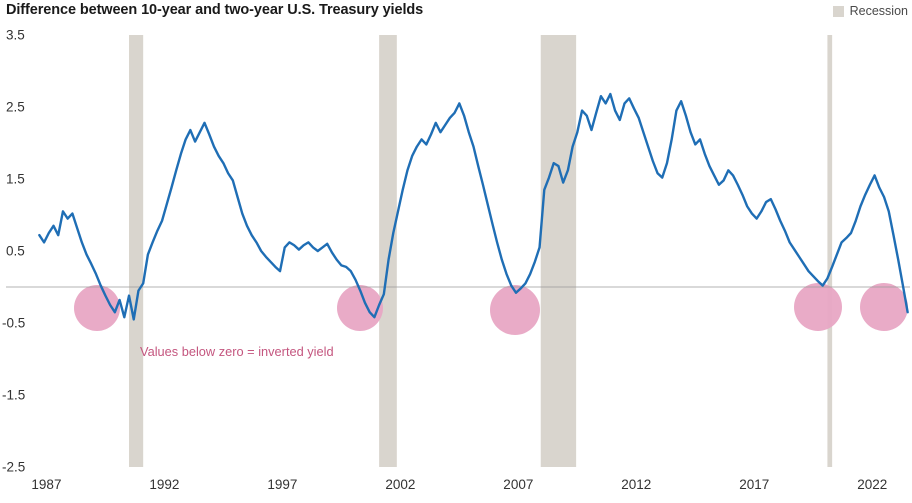 This screenshot has height=503, width=912. Describe the element at coordinates (838, 11) in the screenshot. I see `recession-legend-swatch` at that location.